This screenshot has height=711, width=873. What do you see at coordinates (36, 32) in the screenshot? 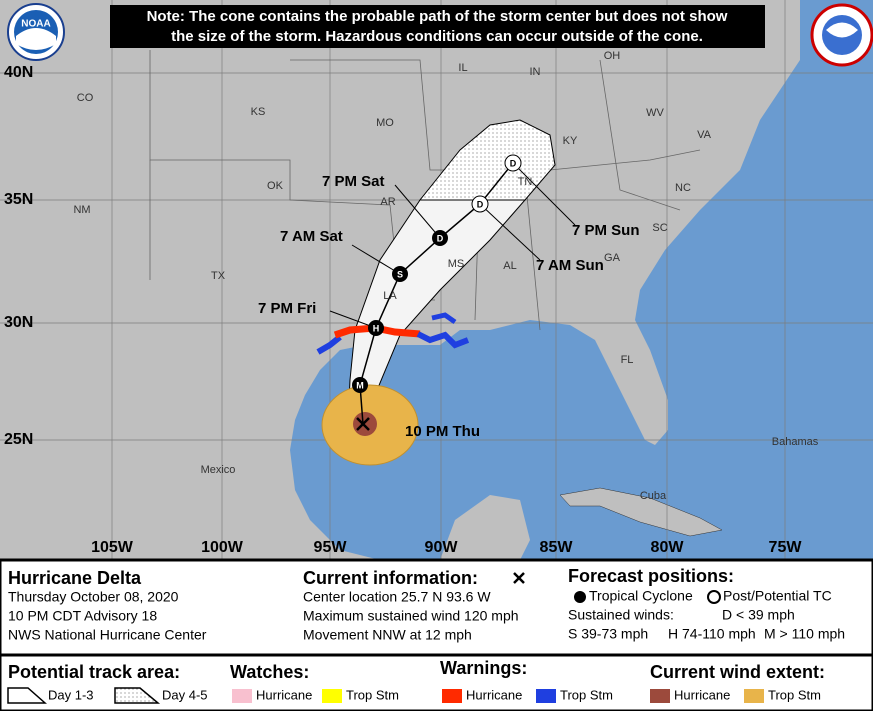
I see `noaa-logo: NOAA` at bounding box center [36, 32].